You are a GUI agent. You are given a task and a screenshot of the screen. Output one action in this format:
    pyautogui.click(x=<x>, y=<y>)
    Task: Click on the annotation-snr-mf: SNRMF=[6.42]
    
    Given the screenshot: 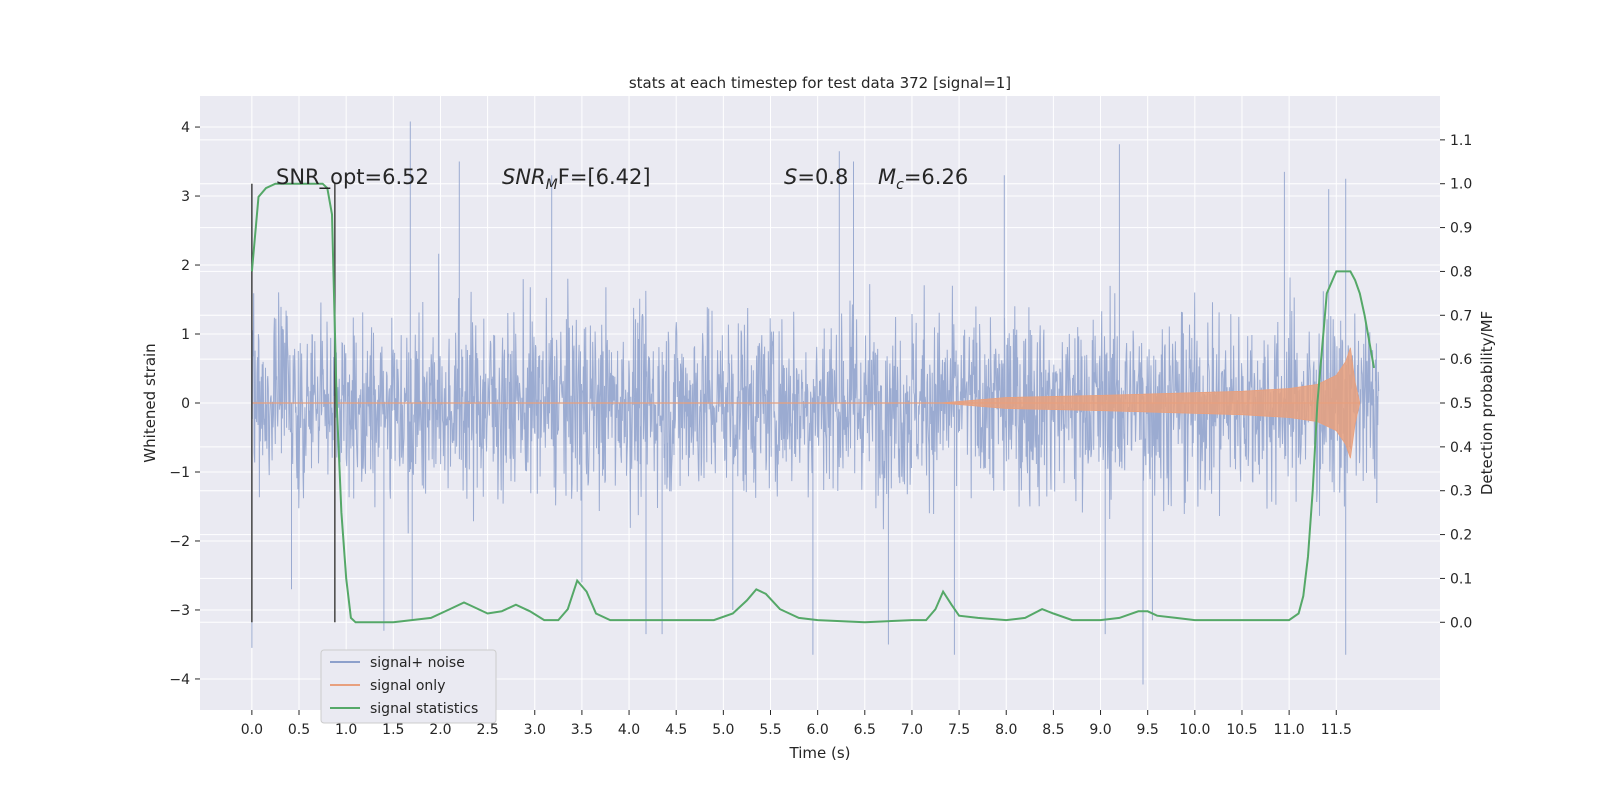 What is the action you would take?
    pyautogui.click(x=576, y=179)
    